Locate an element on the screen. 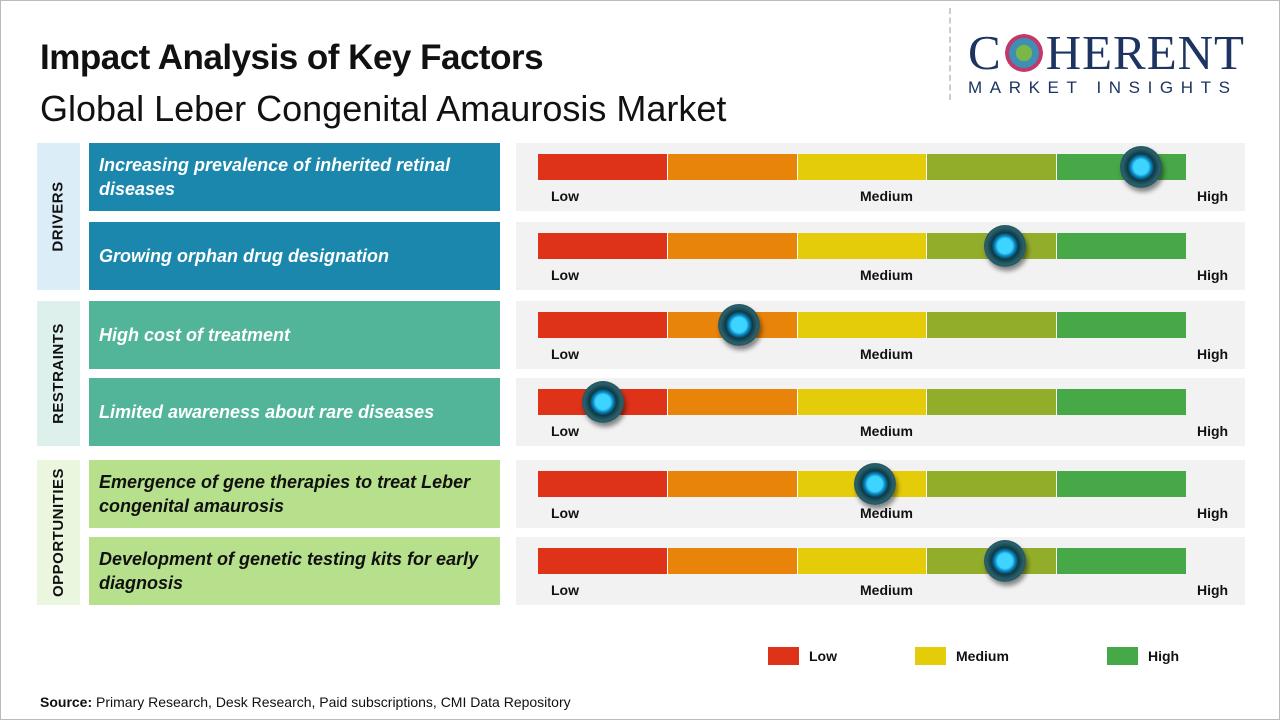  legend-label: Medium is located at coordinates (982, 656).